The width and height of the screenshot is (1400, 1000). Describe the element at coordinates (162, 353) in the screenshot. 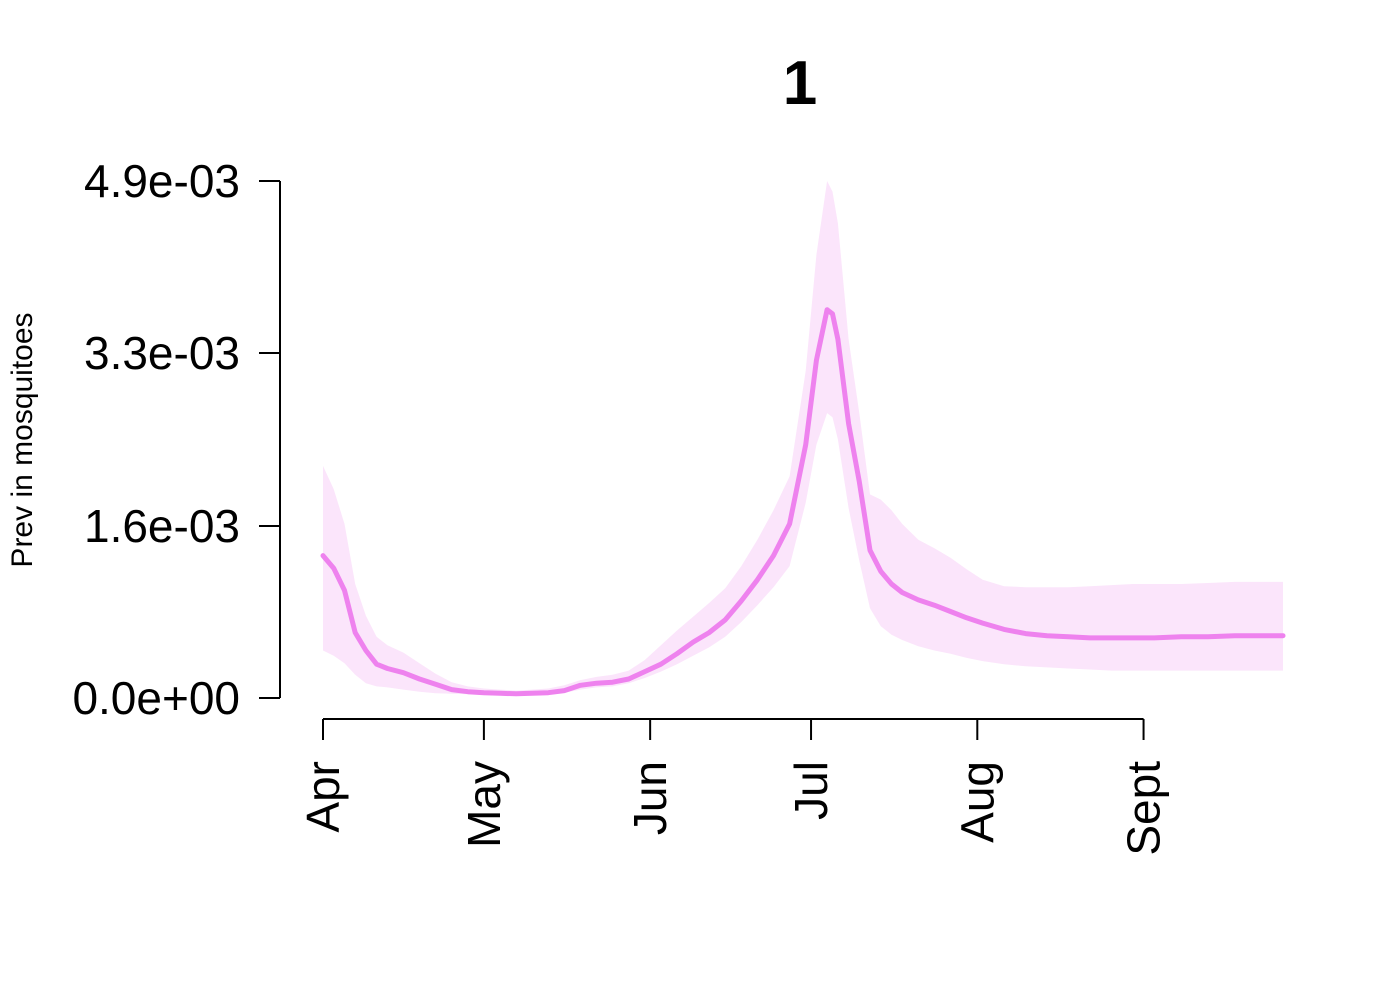

I see `y-tick-label: 3.3e-03` at that location.